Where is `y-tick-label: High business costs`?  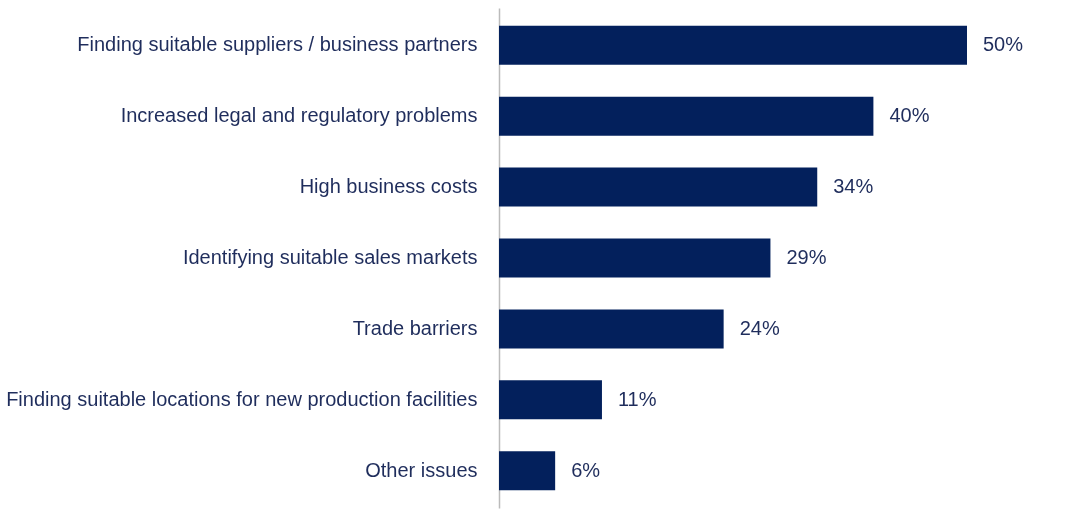 y-tick-label: High business costs is located at coordinates (388, 186).